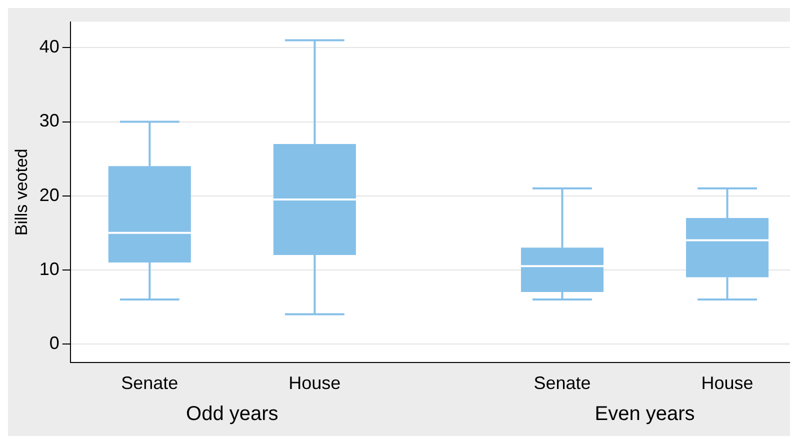 The height and width of the screenshot is (444, 798). What do you see at coordinates (644, 413) in the screenshot?
I see `text: Even years` at bounding box center [644, 413].